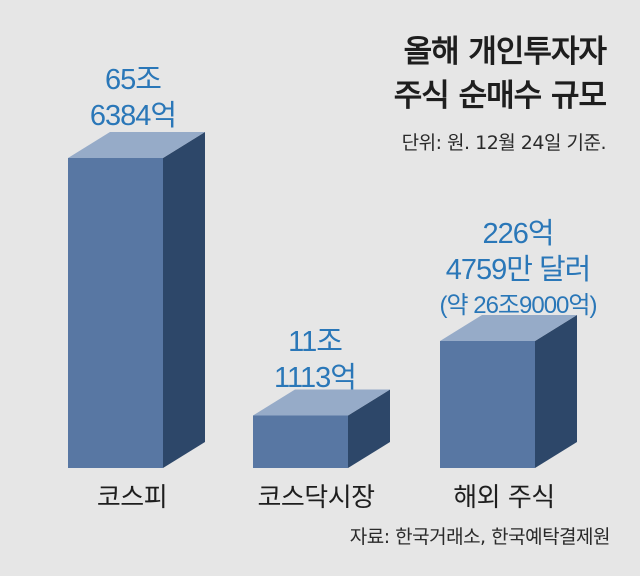 Image resolution: width=640 pixels, height=576 pixels. What do you see at coordinates (136, 145) in the screenshot?
I see `bar-top-kospi` at bounding box center [136, 145].